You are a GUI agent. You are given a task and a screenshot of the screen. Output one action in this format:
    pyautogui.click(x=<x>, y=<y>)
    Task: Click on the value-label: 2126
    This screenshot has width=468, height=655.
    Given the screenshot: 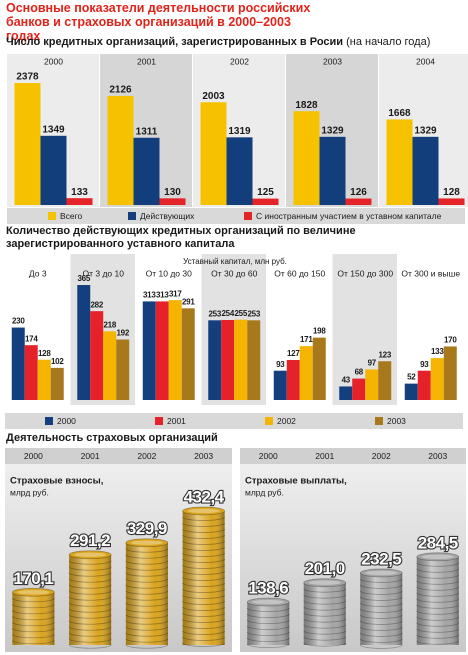 What is the action you would take?
    pyautogui.click(x=120, y=90)
    